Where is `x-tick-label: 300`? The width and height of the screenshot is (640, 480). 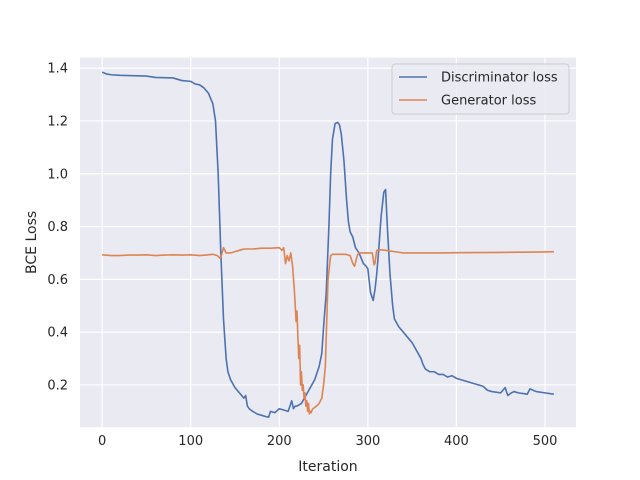 x-tick-label: 300 is located at coordinates (367, 441).